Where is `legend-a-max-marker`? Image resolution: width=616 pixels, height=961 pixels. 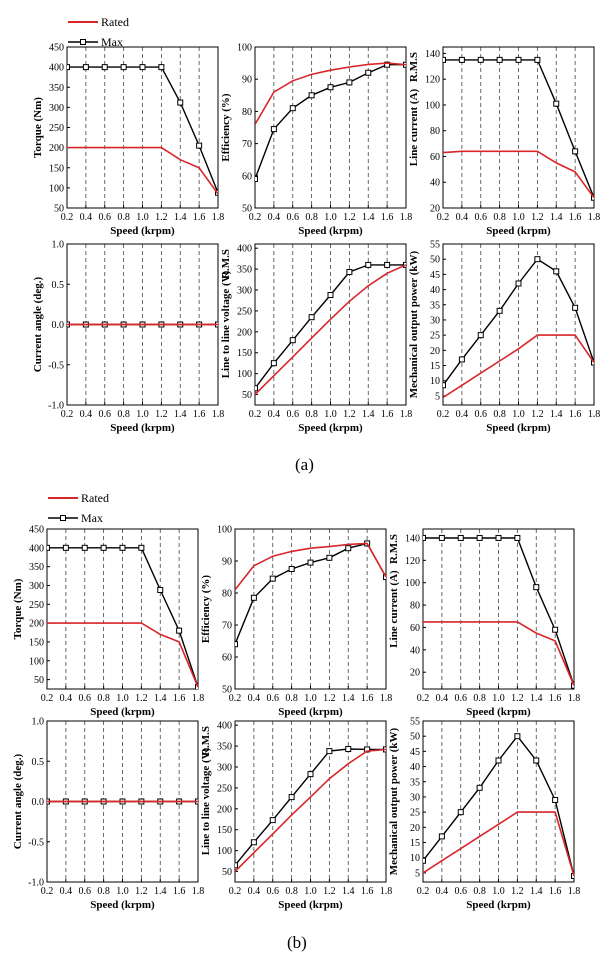 legend-a-max-marker is located at coordinates (83, 42).